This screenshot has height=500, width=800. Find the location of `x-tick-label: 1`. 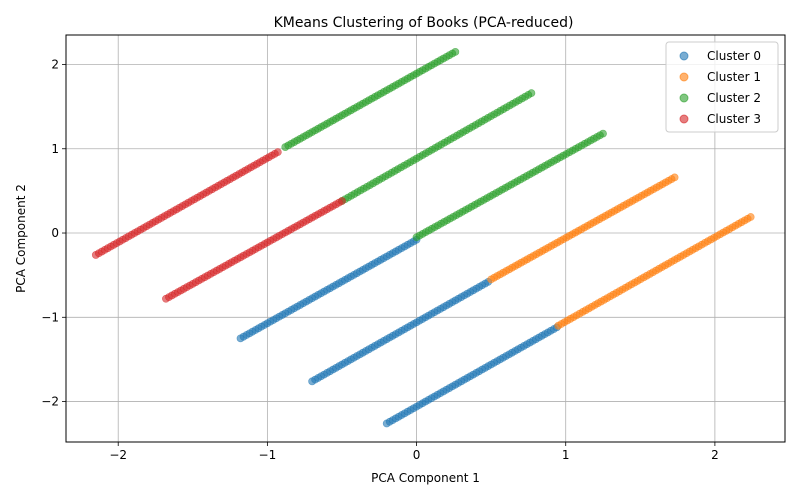

x-tick-label: 1 is located at coordinates (566, 455).